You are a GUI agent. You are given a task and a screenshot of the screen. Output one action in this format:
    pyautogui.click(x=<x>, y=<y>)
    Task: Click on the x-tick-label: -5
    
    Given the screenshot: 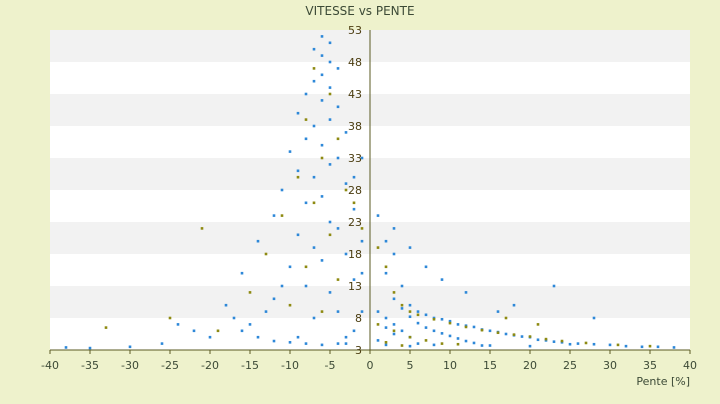 What is the action you would take?
    pyautogui.click(x=330, y=365)
    